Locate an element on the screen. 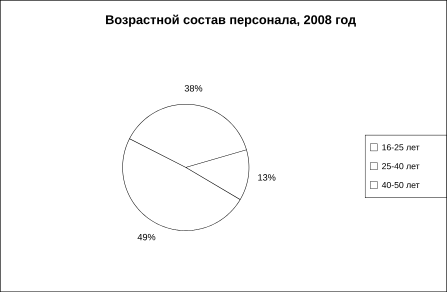 This screenshot has height=292, width=447. data-label: 49% is located at coordinates (147, 237).